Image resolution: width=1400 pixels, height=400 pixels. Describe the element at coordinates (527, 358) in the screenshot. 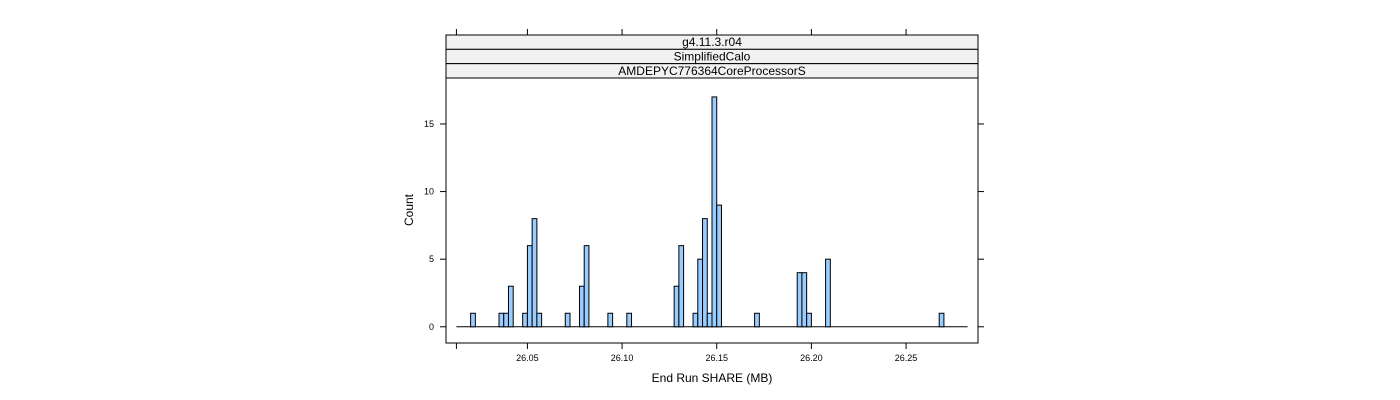

I see `x-tick-label: 26.05` at that location.